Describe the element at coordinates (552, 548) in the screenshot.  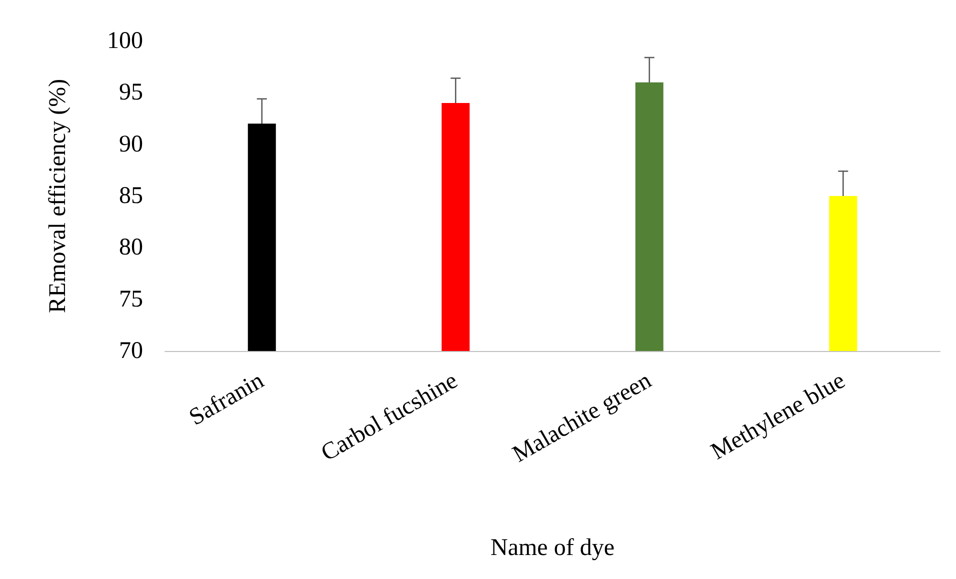
I see `x-axis-title: Name of dye` at that location.